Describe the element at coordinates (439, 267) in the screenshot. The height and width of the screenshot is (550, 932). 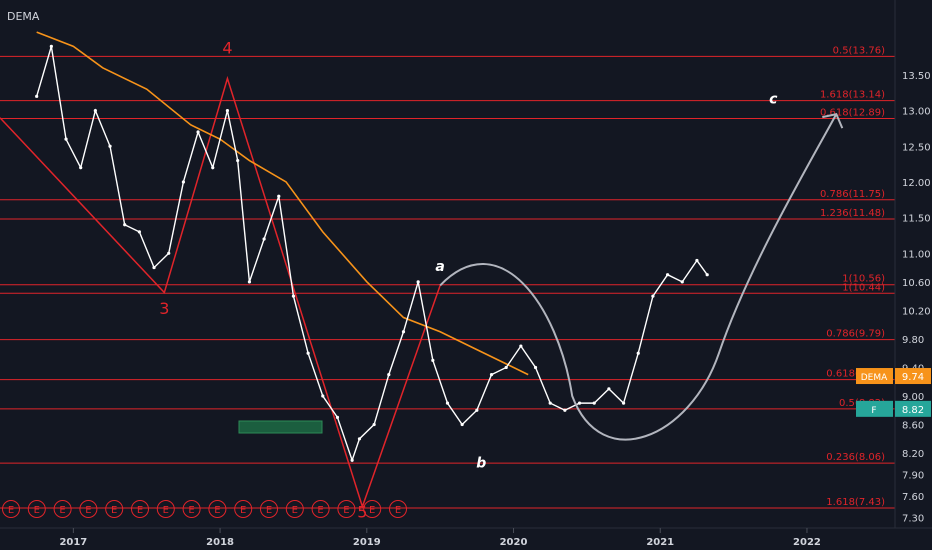
I see `wave-label: a` at that location.